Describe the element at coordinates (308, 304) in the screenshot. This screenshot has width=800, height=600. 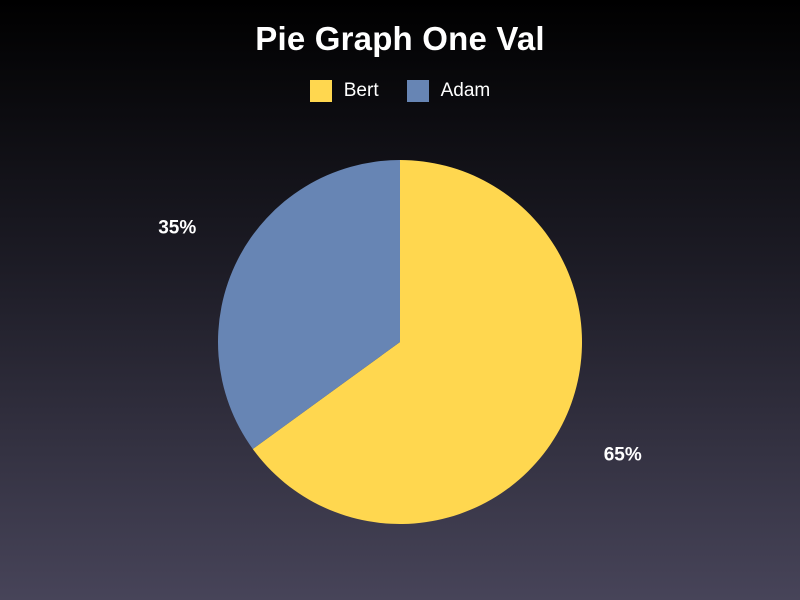
I see `pie-slice-adam` at that location.